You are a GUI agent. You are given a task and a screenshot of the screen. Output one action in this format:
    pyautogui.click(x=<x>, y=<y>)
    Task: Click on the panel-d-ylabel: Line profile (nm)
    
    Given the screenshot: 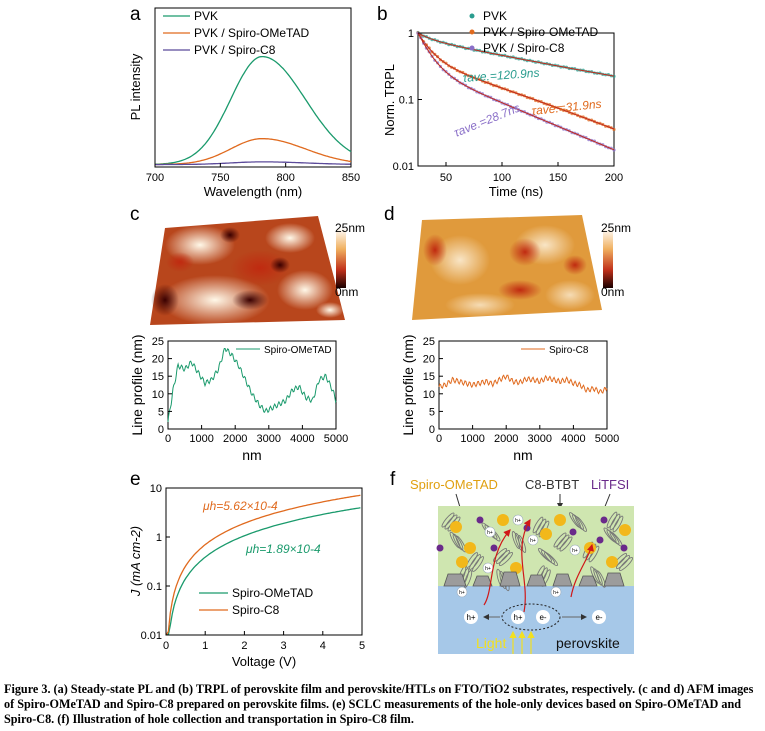 What is the action you would take?
    pyautogui.click(x=408, y=384)
    